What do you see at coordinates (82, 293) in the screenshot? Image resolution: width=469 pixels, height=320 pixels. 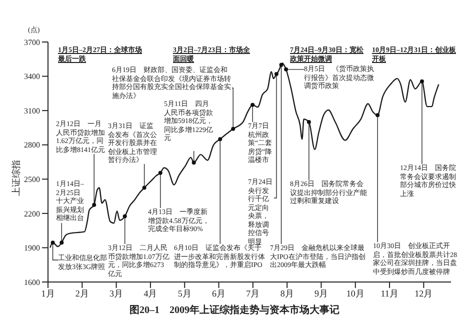 I see `x-tick-label: 2月` at bounding box center [82, 293].